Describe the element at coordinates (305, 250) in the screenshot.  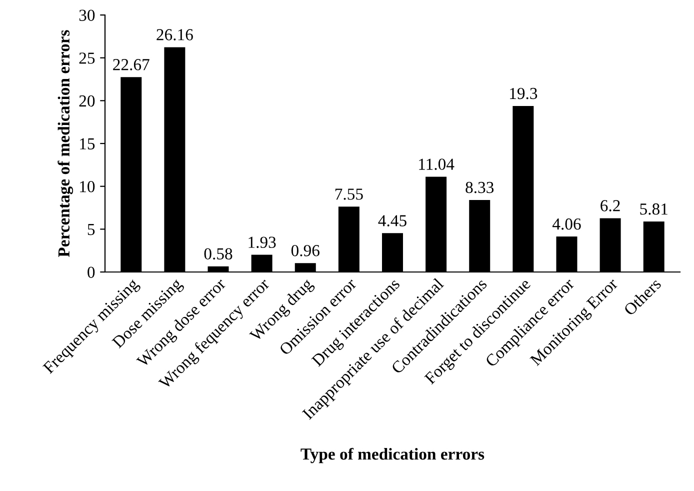
I see `data-label: 0.96` at that location.